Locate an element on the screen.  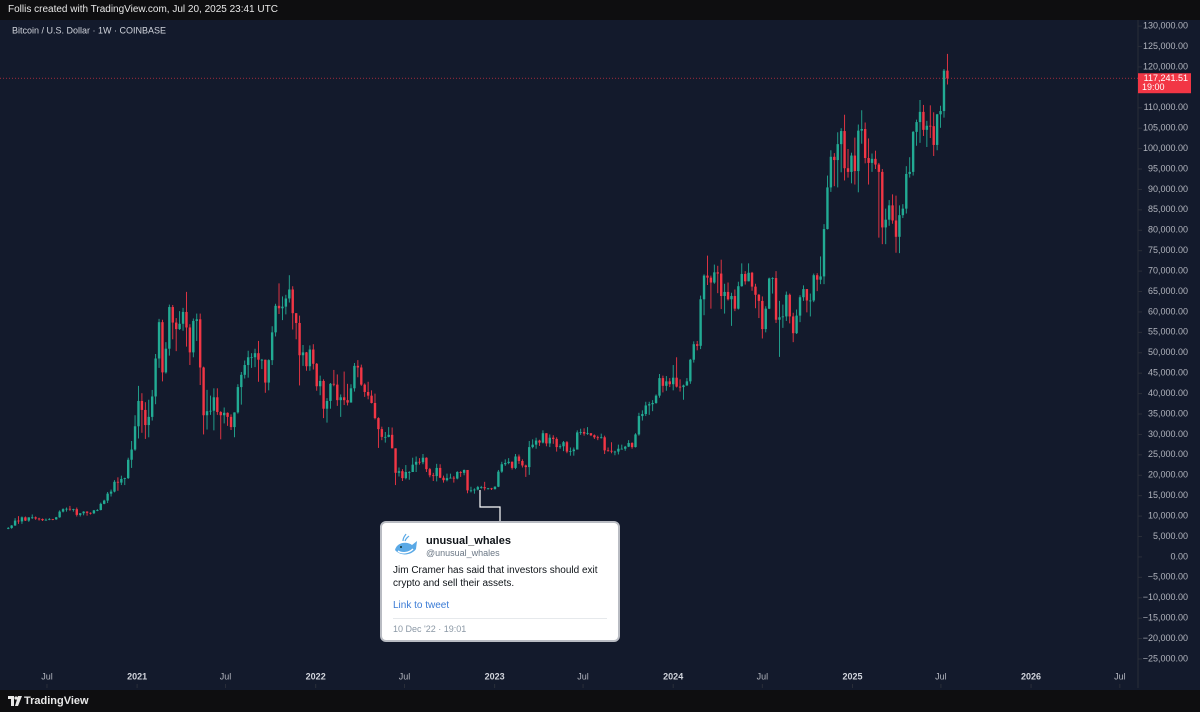
y-tick-label: 125,000.00 is located at coordinates (1165, 46).